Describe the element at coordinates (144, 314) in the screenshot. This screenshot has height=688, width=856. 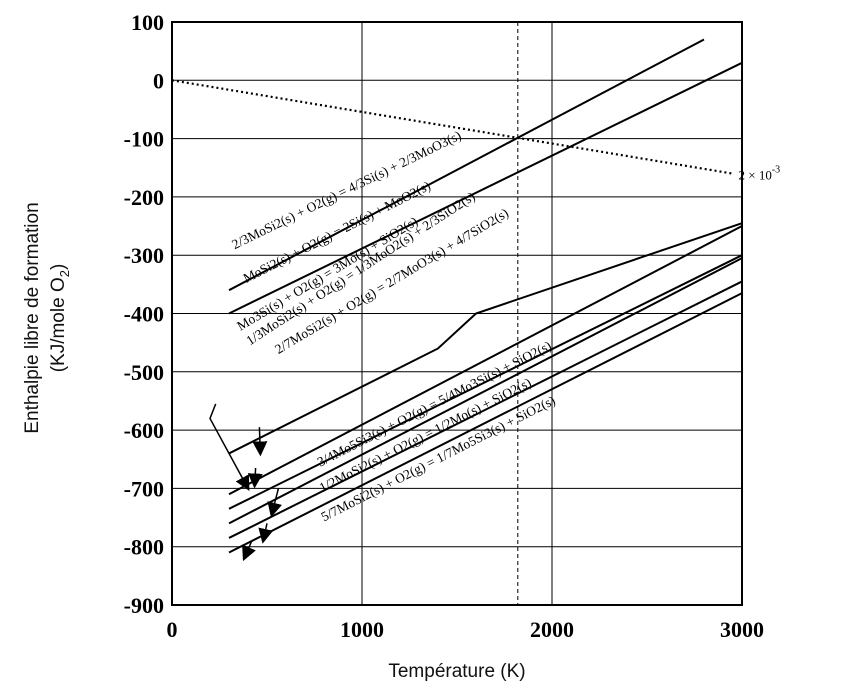
I see `y-tick-label: -400` at that location.